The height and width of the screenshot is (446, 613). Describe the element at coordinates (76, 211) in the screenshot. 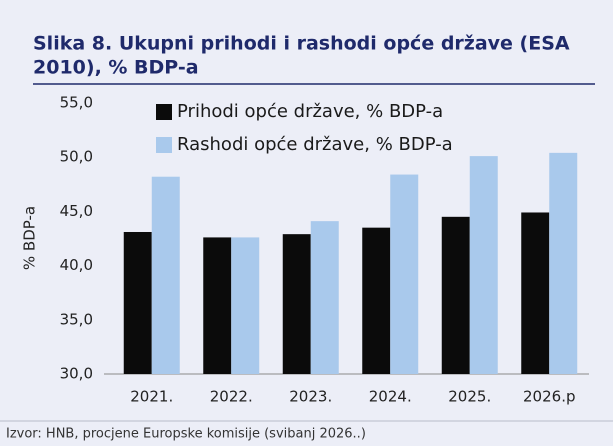

I see `y-tick-label: 45,0` at that location.